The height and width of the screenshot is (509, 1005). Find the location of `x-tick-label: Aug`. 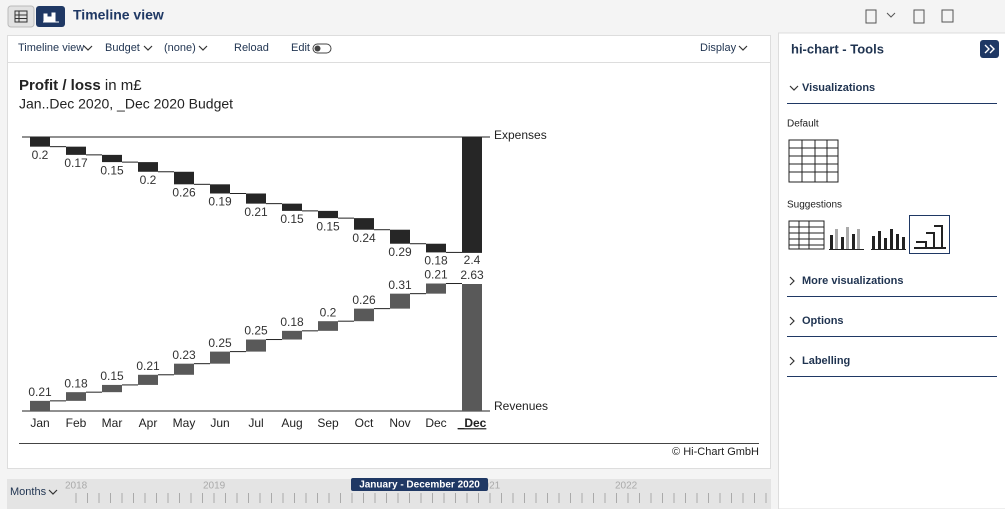

x-tick-label: Aug is located at coordinates (291, 423).